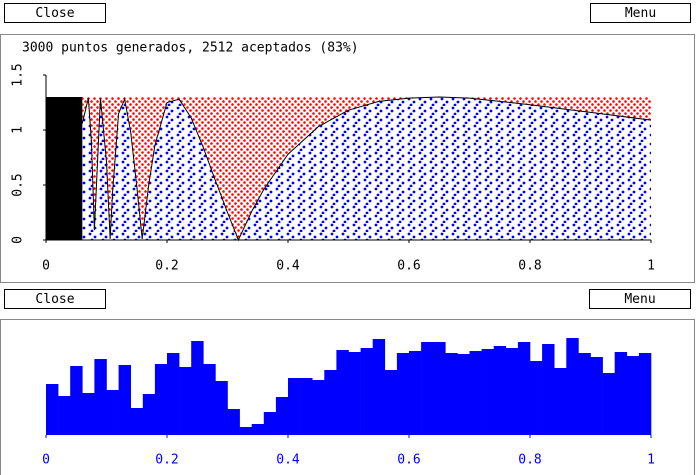 The height and width of the screenshot is (475, 696). Describe the element at coordinates (18, 240) in the screenshot. I see `y-tick-label: 0` at that location.